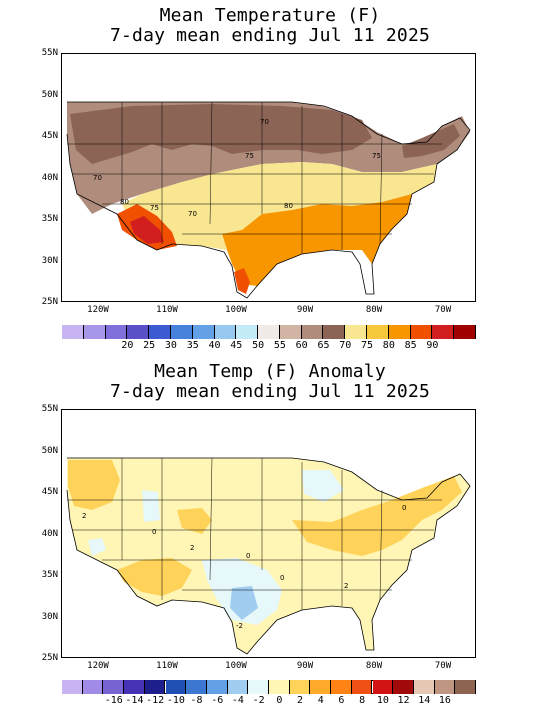  Describe the element at coordinates (236, 345) in the screenshot. I see `top-colorbar-label: 45` at that location.